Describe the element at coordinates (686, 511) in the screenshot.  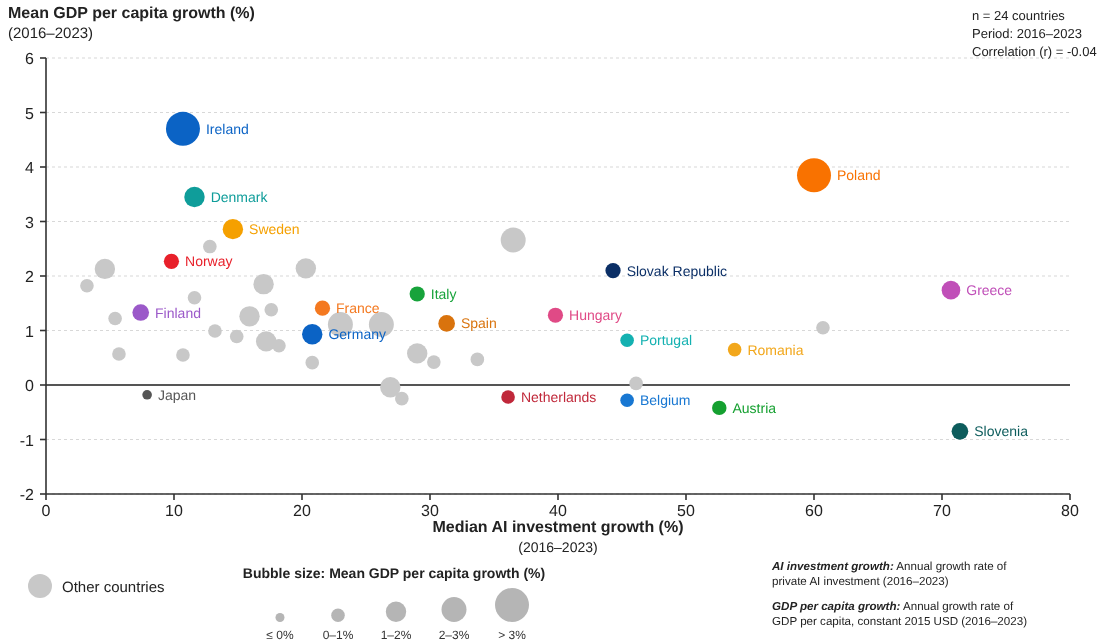
I see `x-tick-label: 50` at that location.